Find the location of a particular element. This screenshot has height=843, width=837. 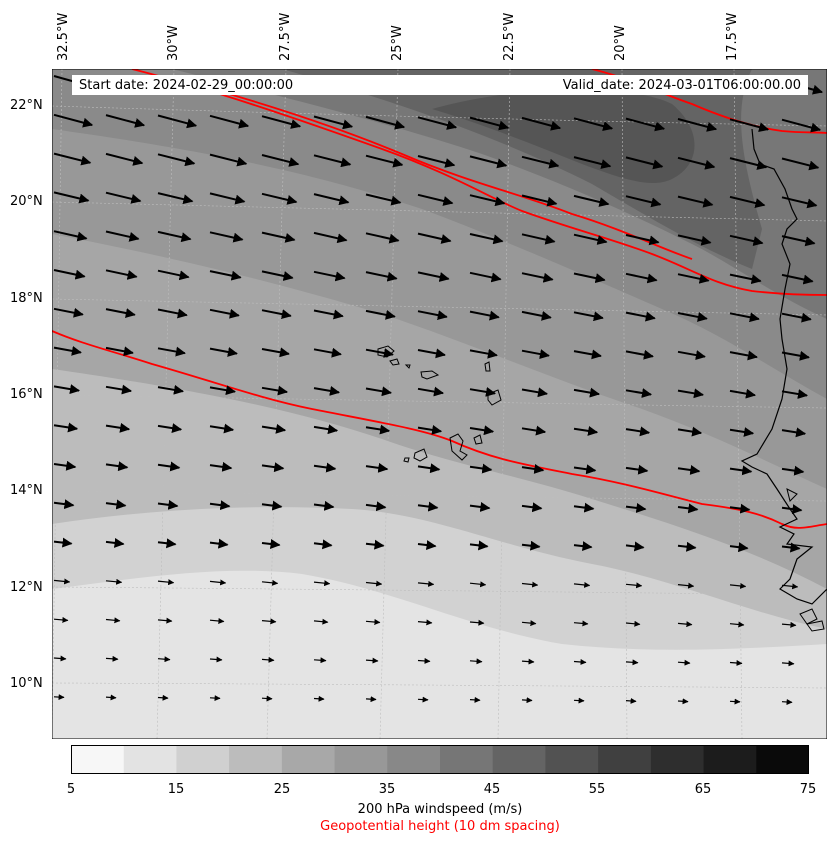

colorbar-tick: 25 is located at coordinates (282, 789).